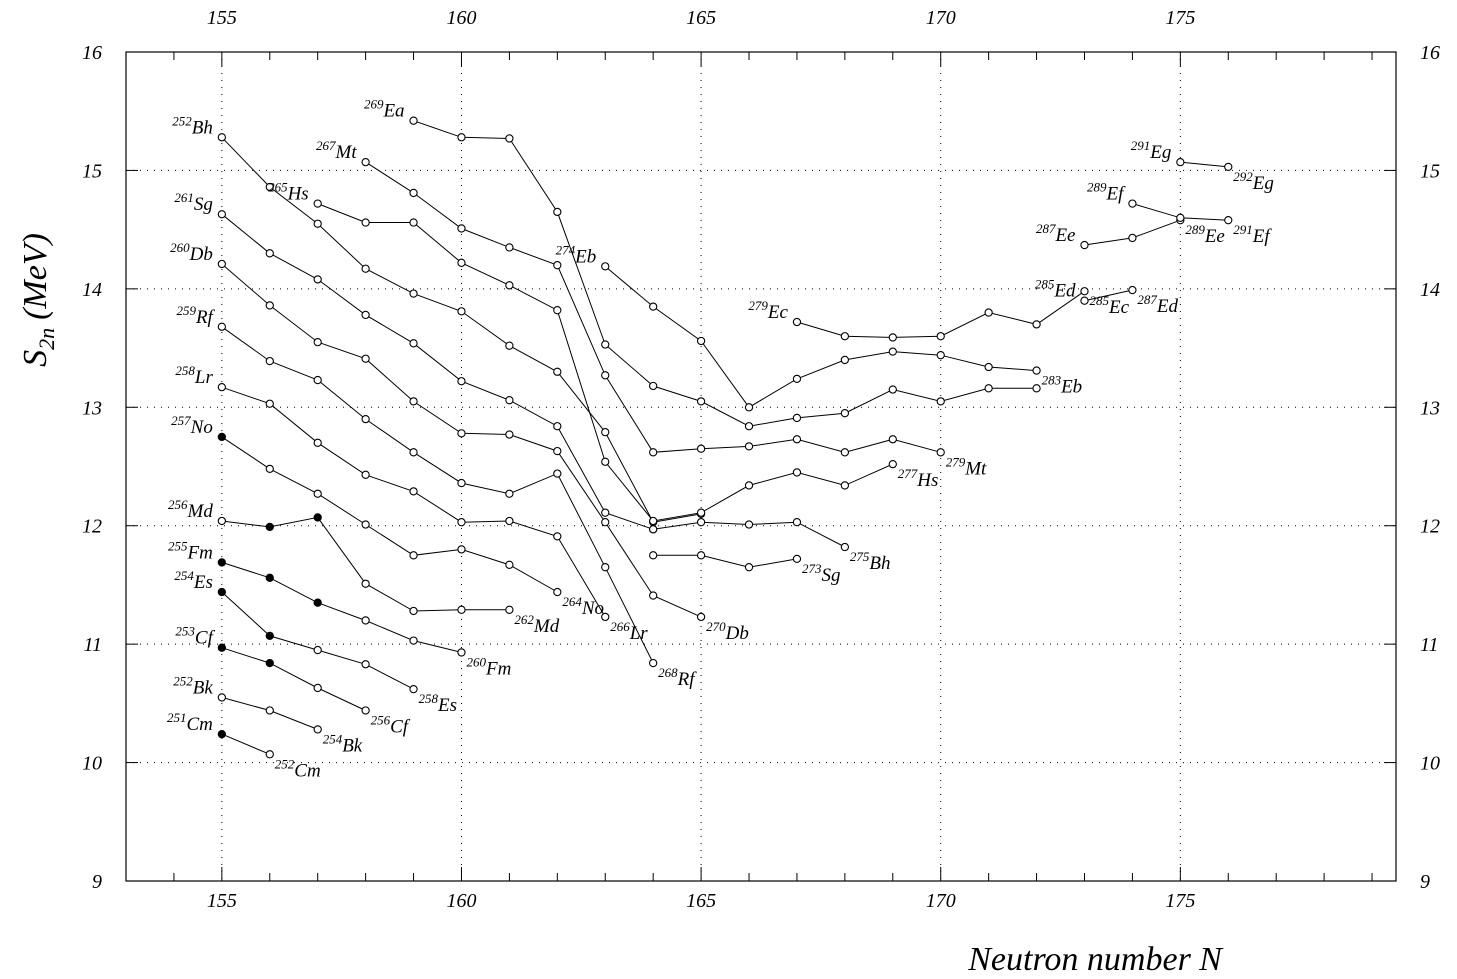 The width and height of the screenshot is (1457, 979). Describe the element at coordinates (461, 18) in the screenshot. I see `x-tick-label-top: 160` at that location.